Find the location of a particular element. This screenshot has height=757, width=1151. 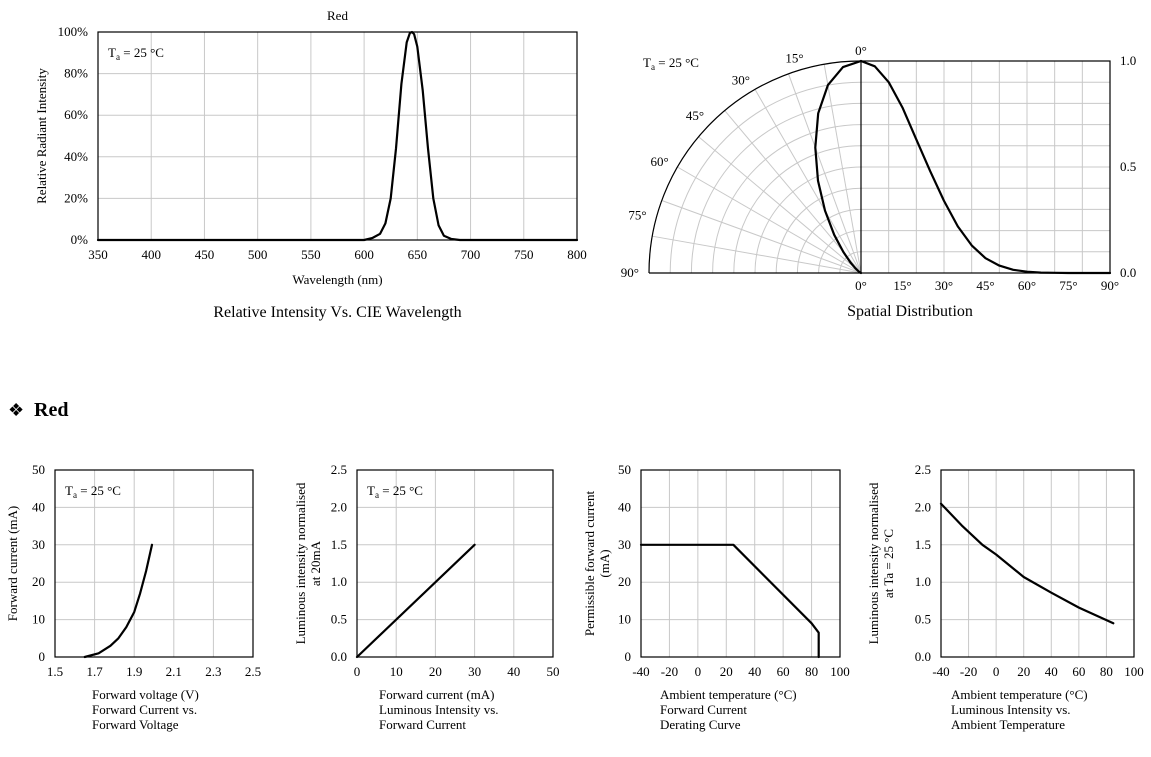

y-tick-label: 10 is located at coordinates (38, 619).